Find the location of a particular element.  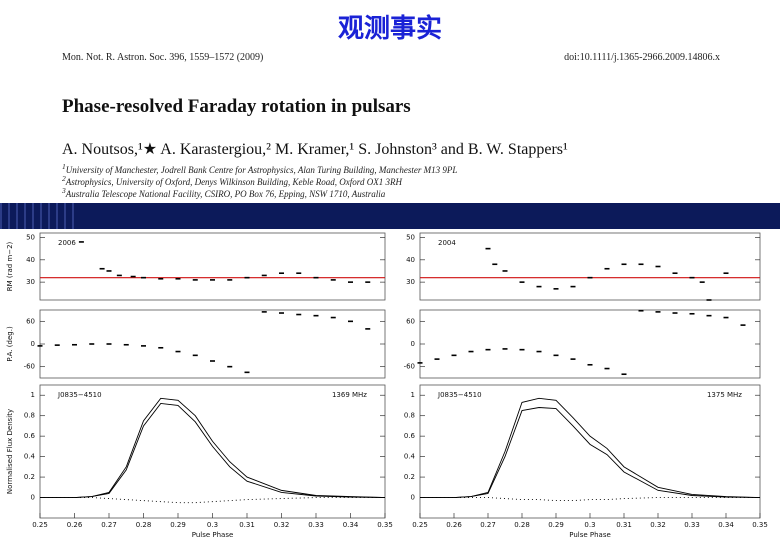

x-tick-label: 0.26 is located at coordinates (454, 525).